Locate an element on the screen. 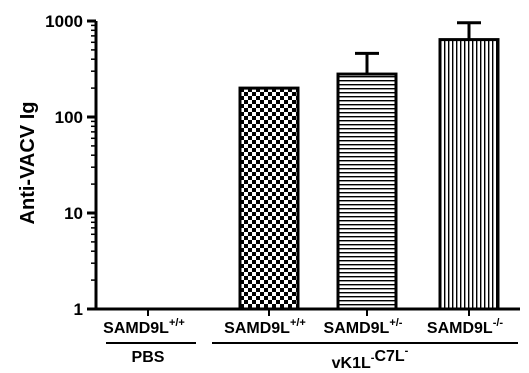 The image size is (529, 373). category-label: SAMD9L-/- is located at coordinates (465, 327).